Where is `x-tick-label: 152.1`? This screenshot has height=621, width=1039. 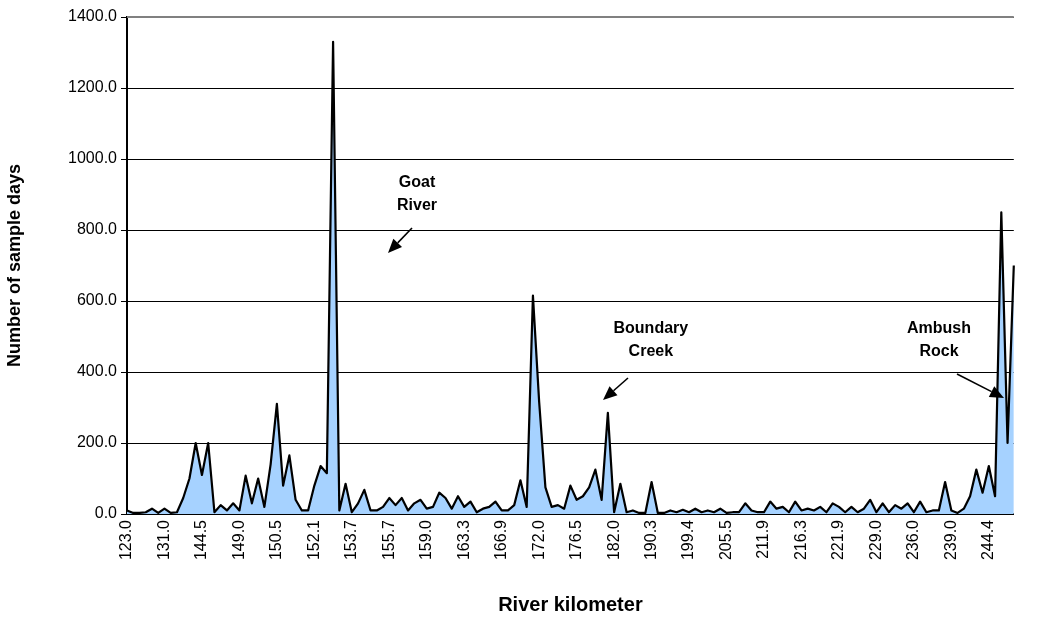
x-tick-label: 152.1 is located at coordinates (313, 540).